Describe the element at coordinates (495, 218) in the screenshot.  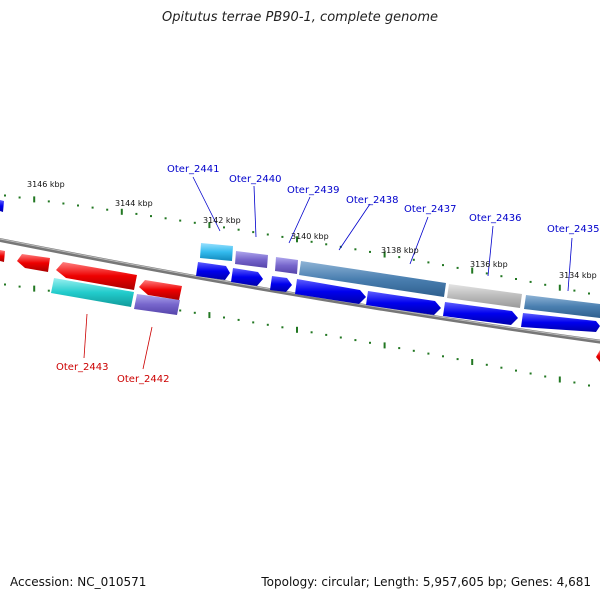
I see `gene-label-oter-2436: Oter_2436` at that location.